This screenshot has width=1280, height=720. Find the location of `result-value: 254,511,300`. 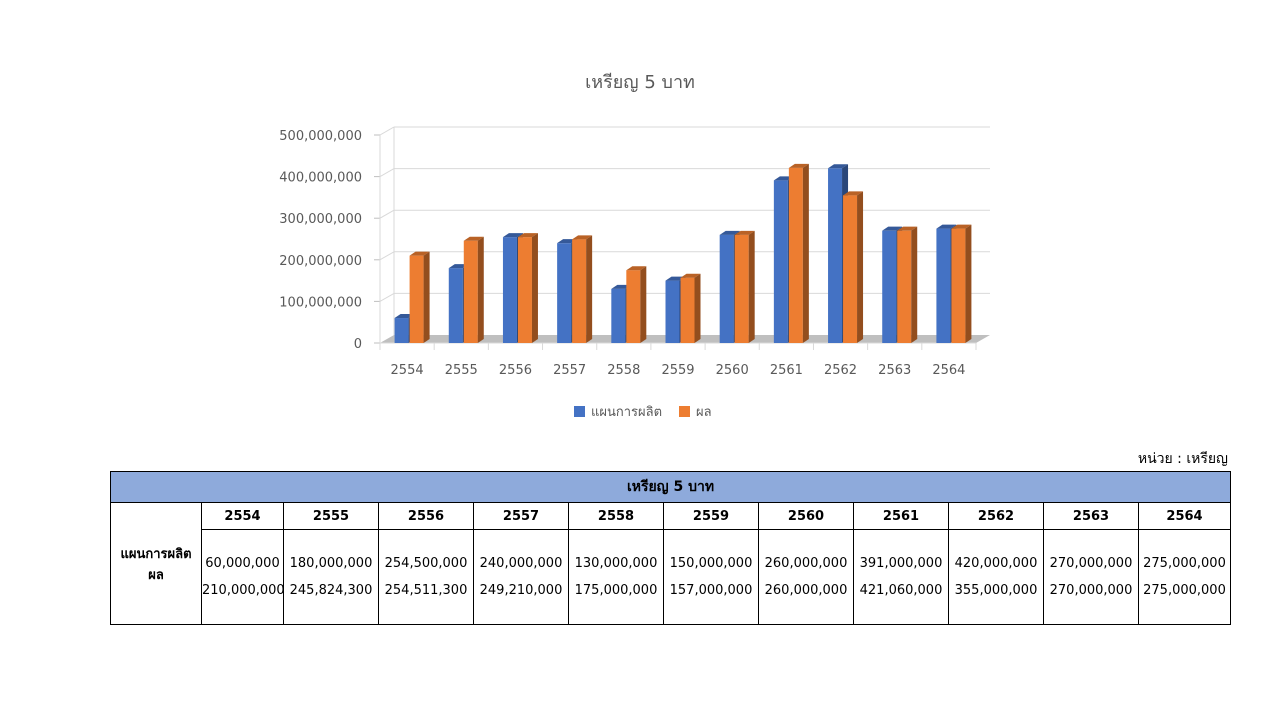

result-value: 254,511,300 is located at coordinates (426, 590).